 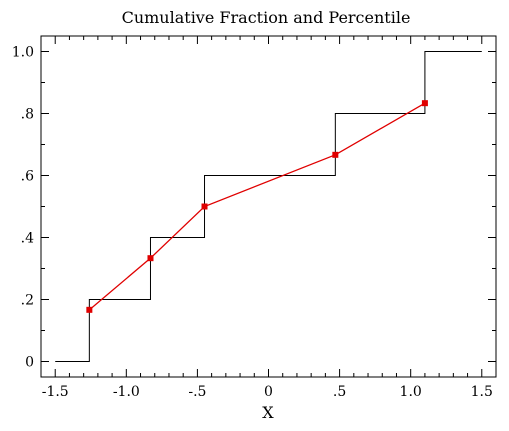 I want to click on y-tick-label: .6, so click(x=27, y=177).